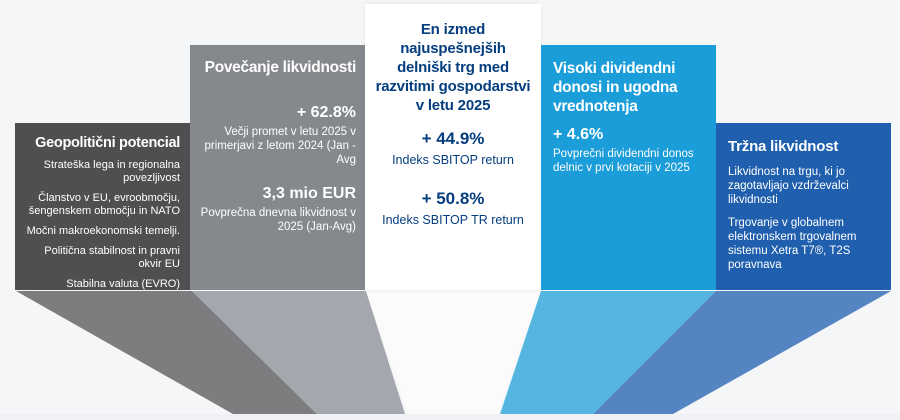 The width and height of the screenshot is (900, 420). Describe the element at coordinates (578, 134) in the screenshot. I see `stat-dividend-yield-value: + 4.6%` at that location.